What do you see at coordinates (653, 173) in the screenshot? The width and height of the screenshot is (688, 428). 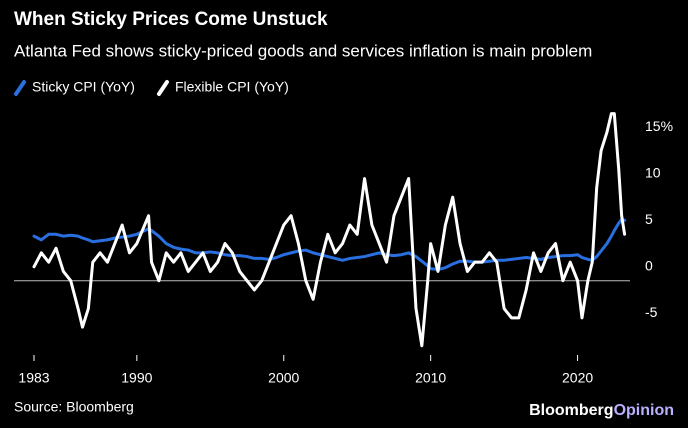 I see `y-tick-label: 10` at bounding box center [653, 173].